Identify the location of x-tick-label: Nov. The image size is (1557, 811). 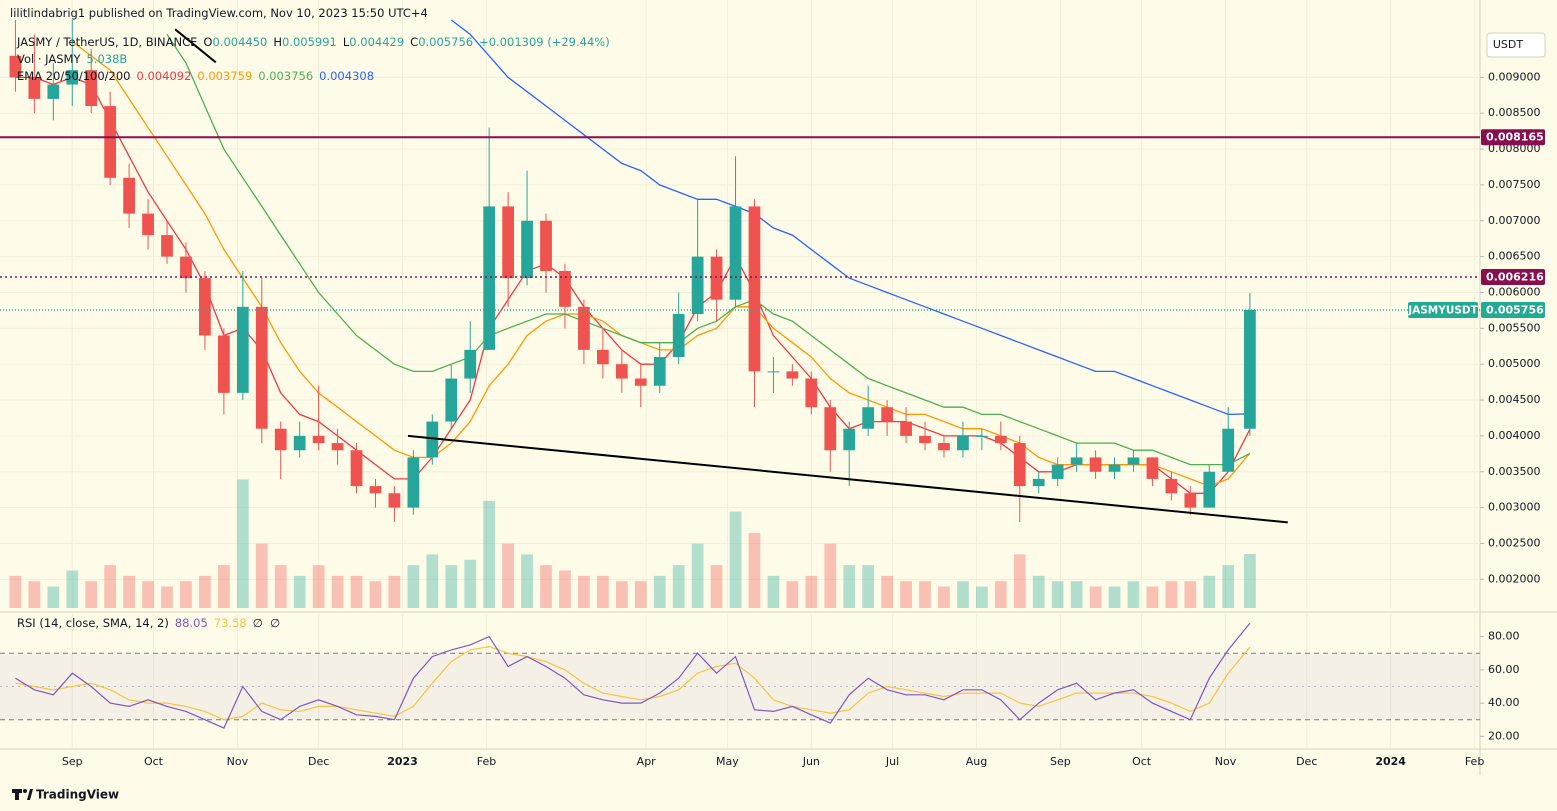
(1226, 761).